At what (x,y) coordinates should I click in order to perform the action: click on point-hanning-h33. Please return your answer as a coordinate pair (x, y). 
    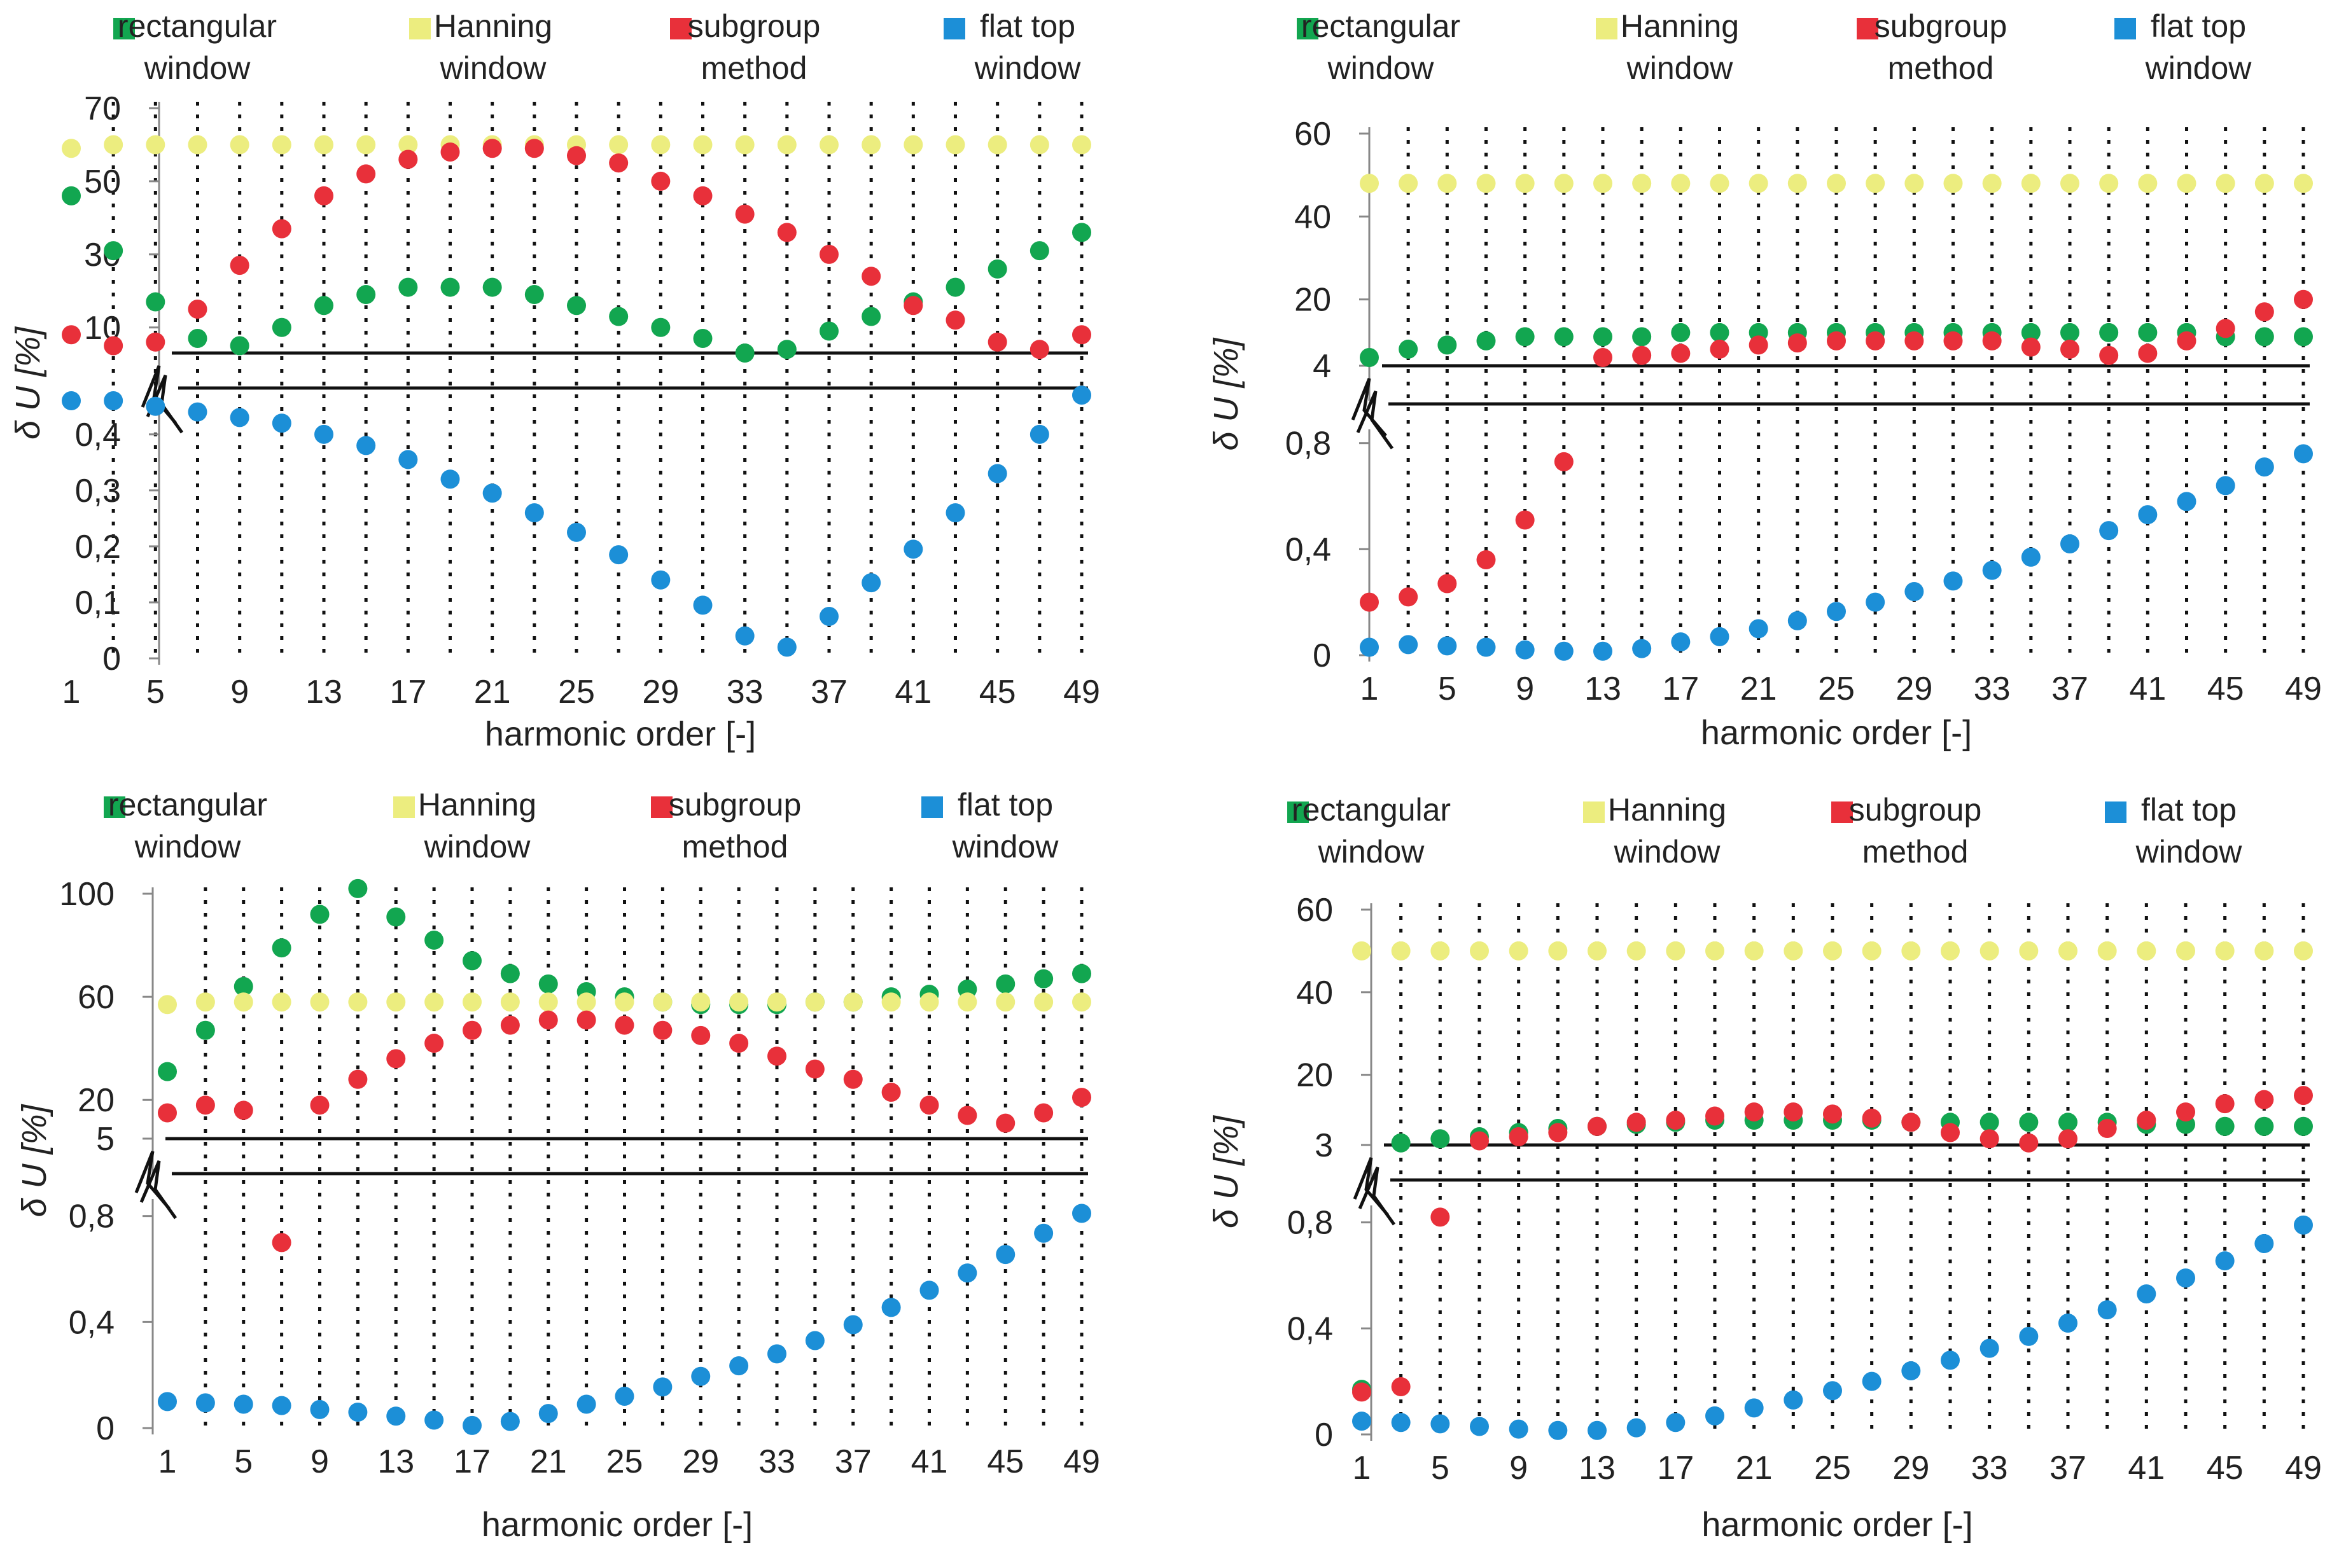
    Looking at the image, I should click on (1989, 951).